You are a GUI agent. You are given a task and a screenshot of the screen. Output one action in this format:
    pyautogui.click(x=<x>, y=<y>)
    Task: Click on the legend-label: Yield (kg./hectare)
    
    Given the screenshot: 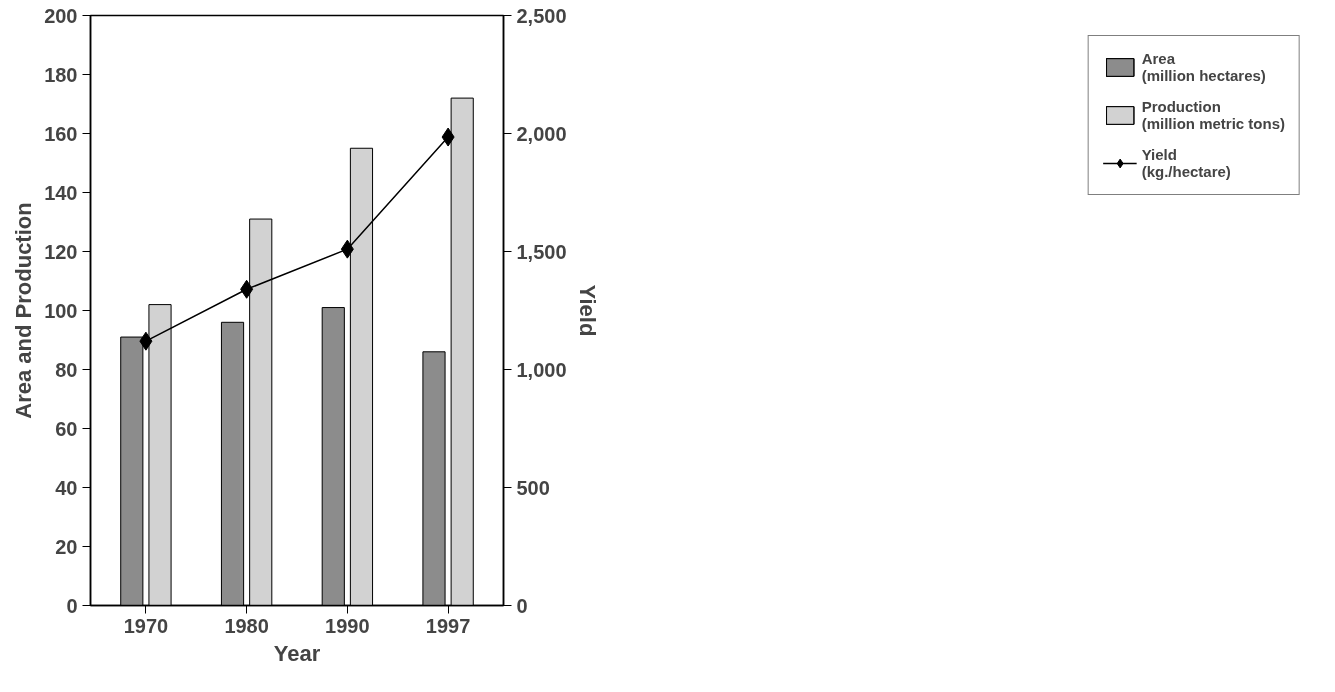 What is the action you would take?
    pyautogui.click(x=1186, y=163)
    